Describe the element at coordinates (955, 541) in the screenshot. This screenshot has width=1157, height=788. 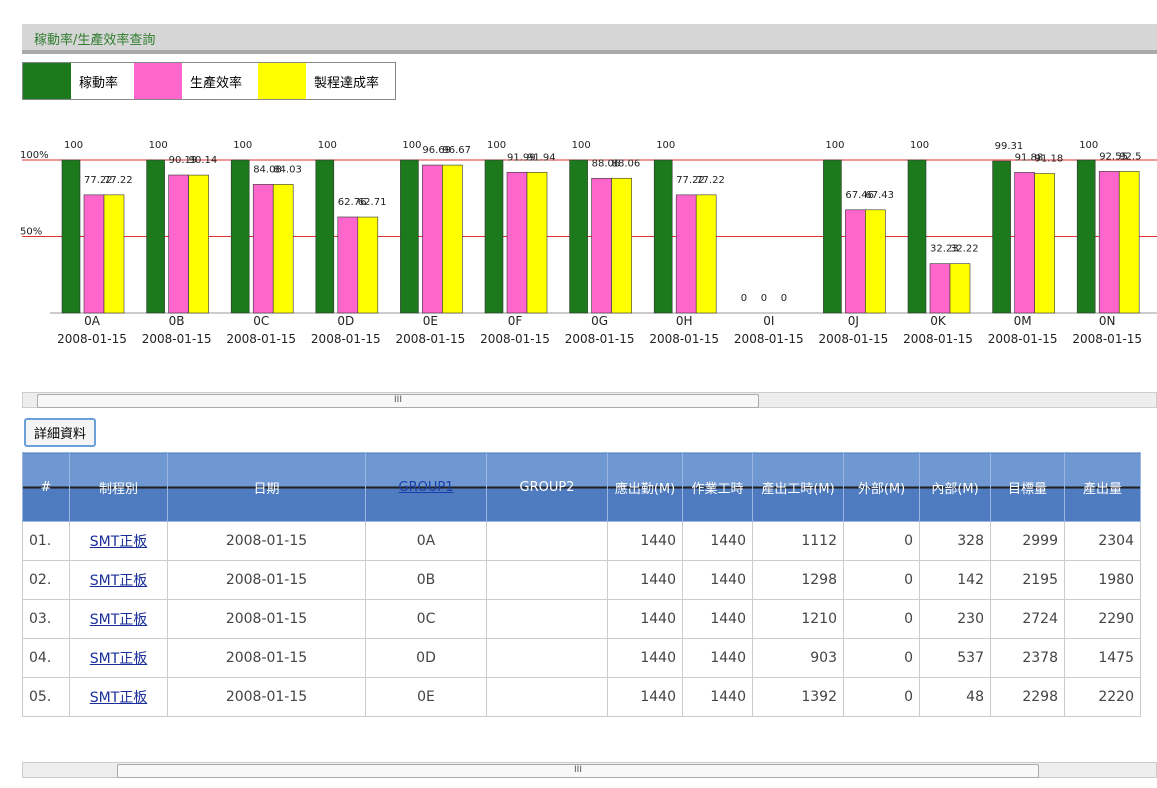
I see `cell: 328` at that location.